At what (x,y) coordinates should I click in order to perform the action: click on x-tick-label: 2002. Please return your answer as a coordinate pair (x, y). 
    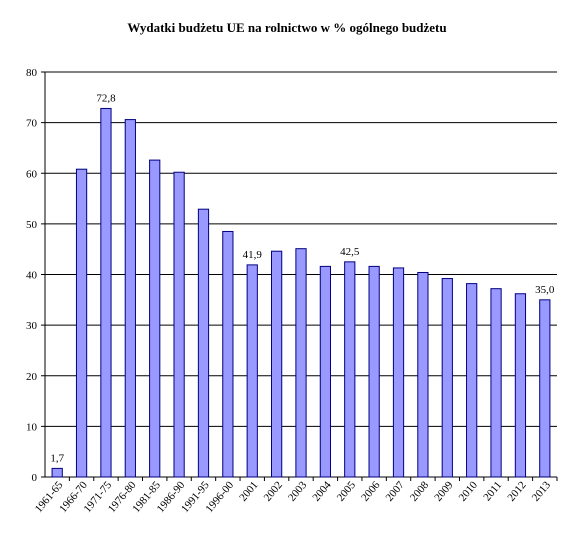
    Looking at the image, I should click on (273, 491).